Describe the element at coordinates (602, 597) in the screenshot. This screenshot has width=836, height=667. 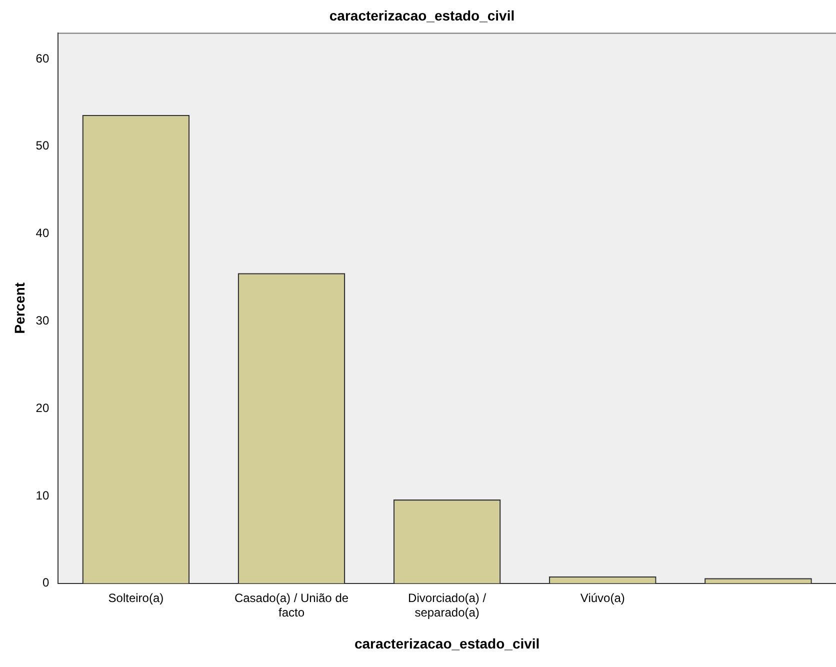
I see `x-tick-label: Viúvo(a)` at that location.